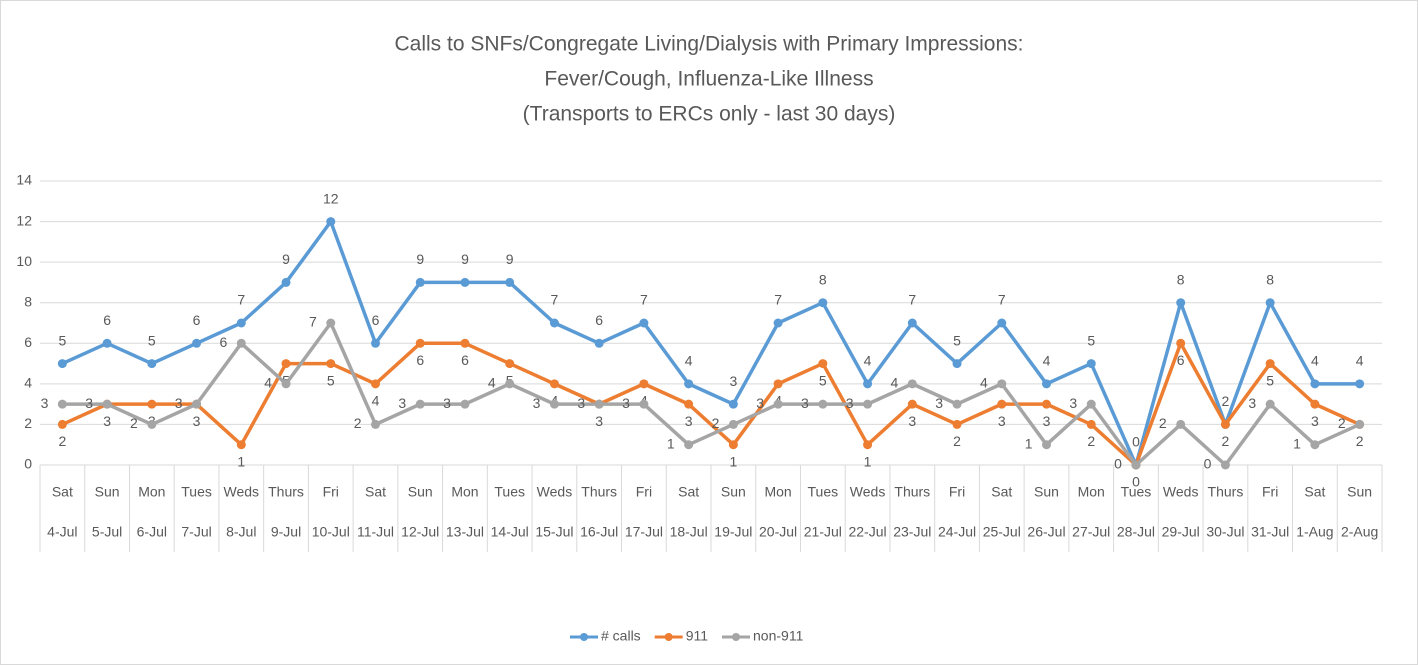 The width and height of the screenshot is (1418, 665). I want to click on x-tick-label: 31-Jul, so click(1270, 532).